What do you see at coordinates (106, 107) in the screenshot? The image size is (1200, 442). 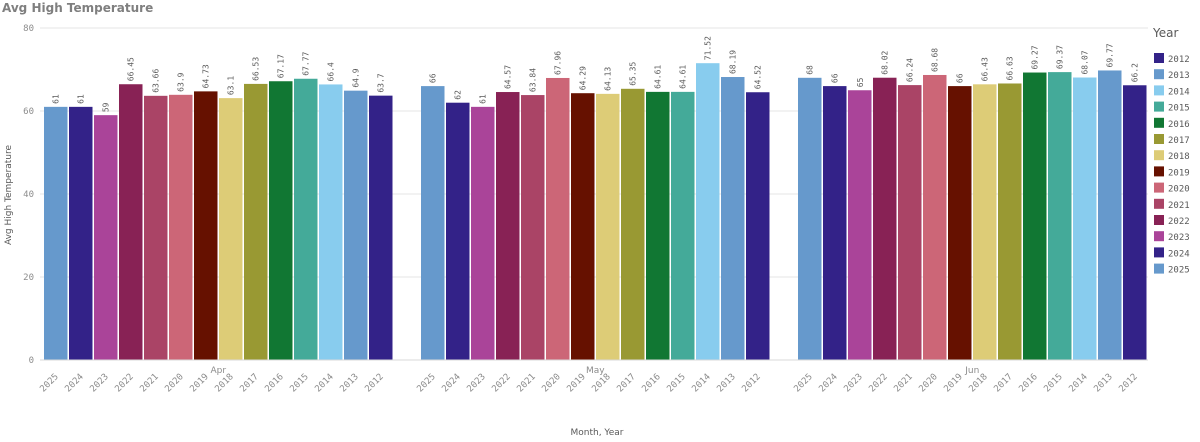 I see `data-label: 59` at bounding box center [106, 107].